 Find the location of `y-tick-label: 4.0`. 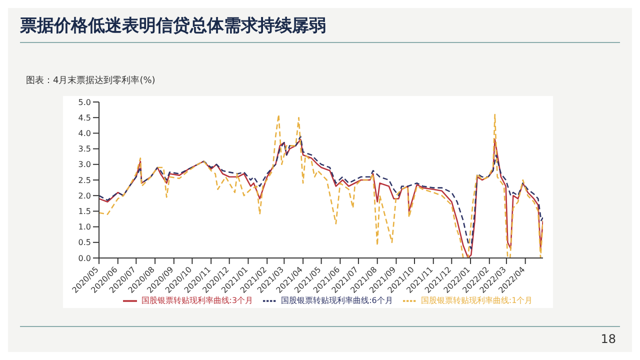

y-tick-label: 4.0 is located at coordinates (84, 133).